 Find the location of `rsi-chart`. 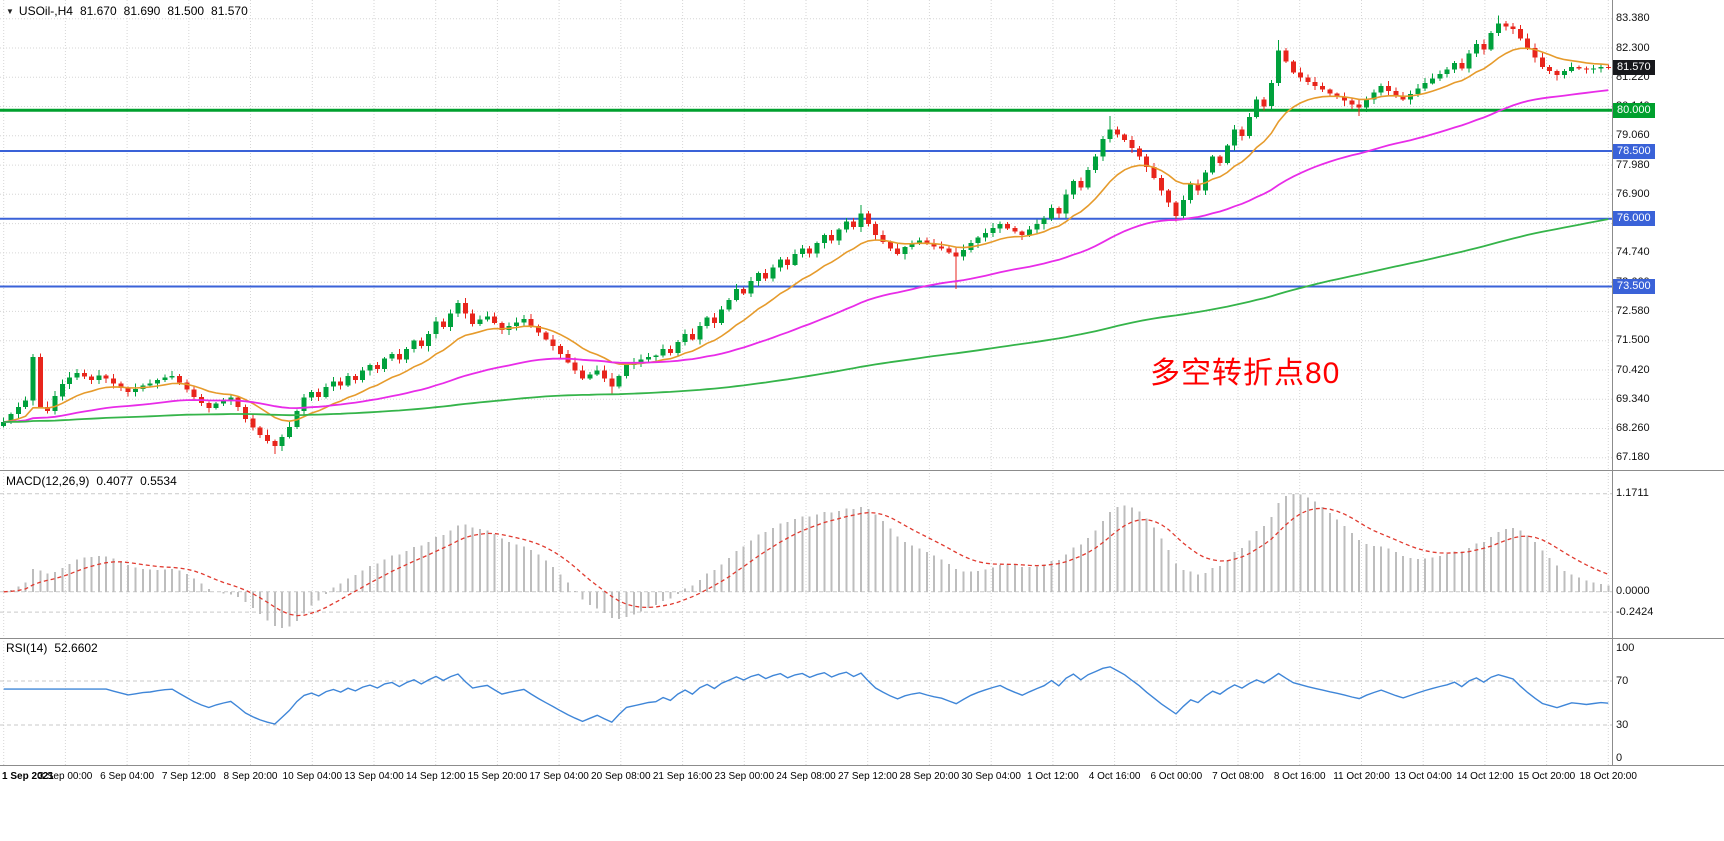

rsi-chart is located at coordinates (806, 701).